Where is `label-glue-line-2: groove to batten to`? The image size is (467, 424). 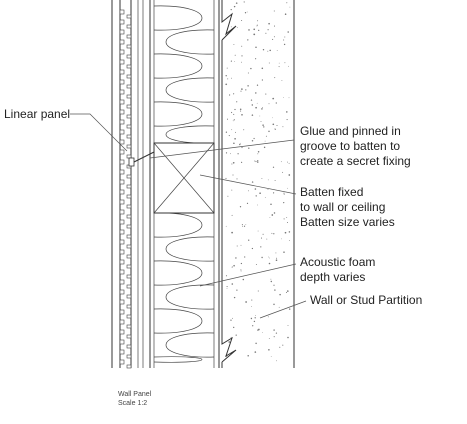 label-glue-line-2: groove to batten to is located at coordinates (350, 146).